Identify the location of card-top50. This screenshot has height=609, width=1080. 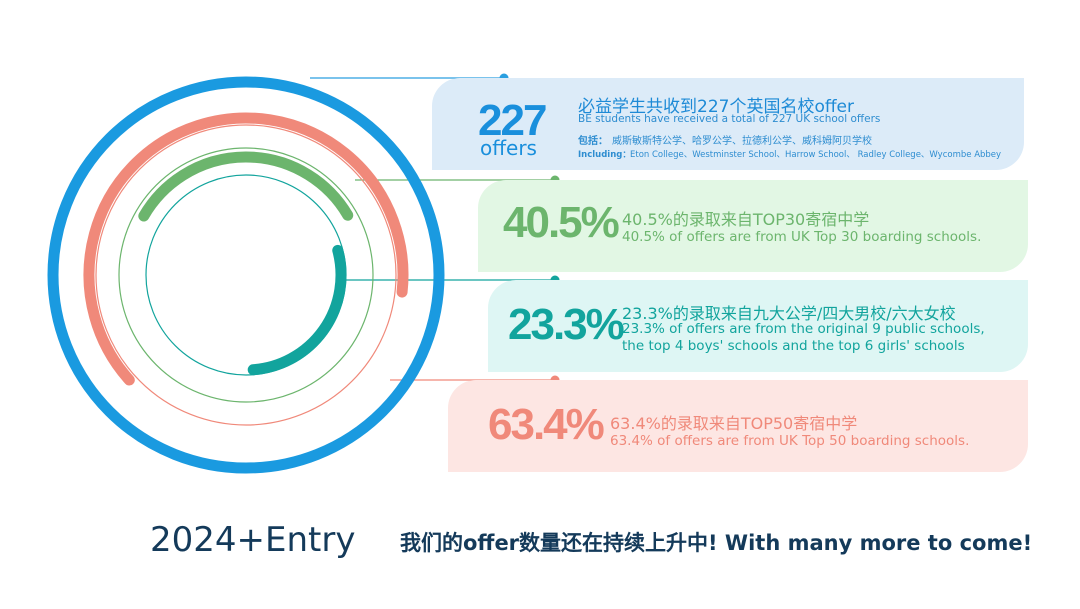
(738, 426).